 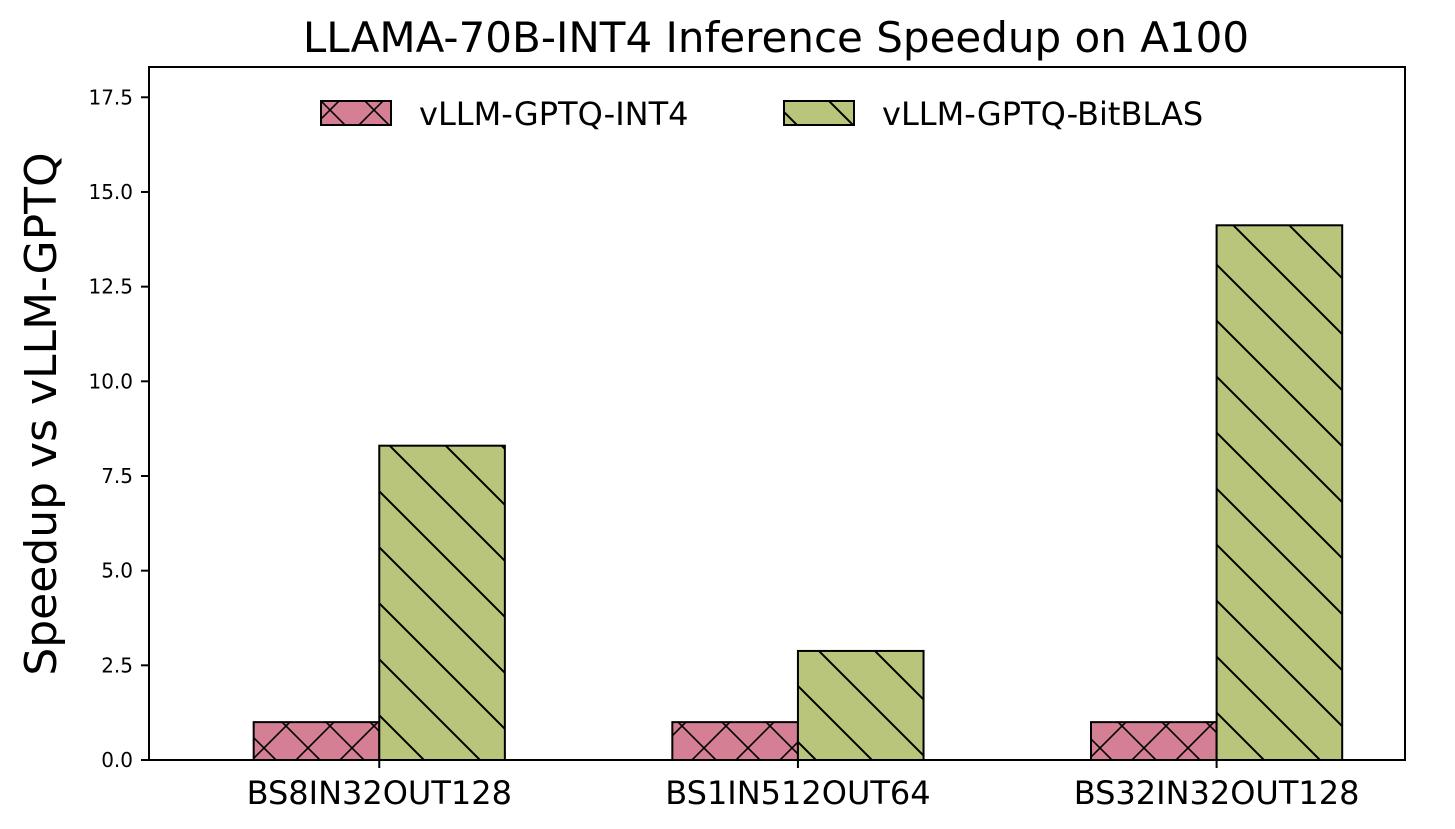 I want to click on x-axis-ticks: BS8IN32OUT128 BS1IN512OUT64 BS32IN32OUT128, so click(x=803, y=786).